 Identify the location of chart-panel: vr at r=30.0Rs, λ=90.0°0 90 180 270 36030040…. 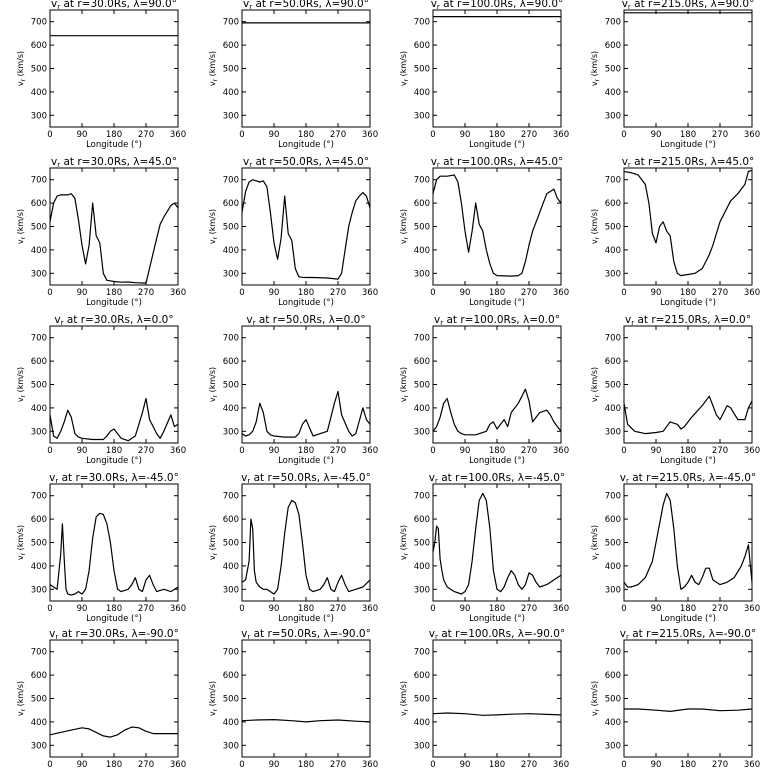
(101, 75).